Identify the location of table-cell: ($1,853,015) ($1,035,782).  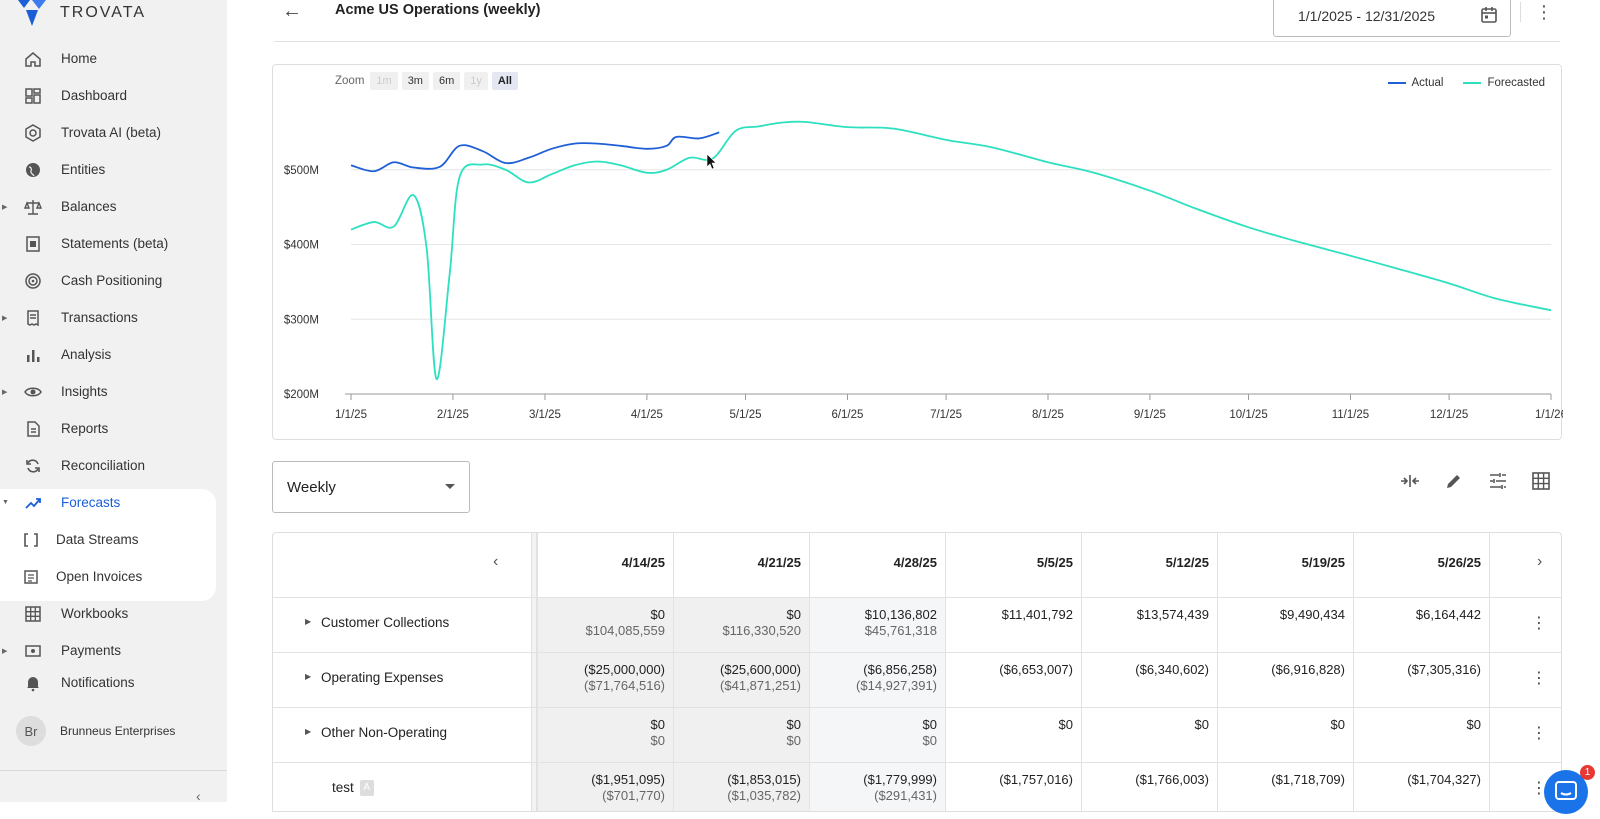
(738, 788).